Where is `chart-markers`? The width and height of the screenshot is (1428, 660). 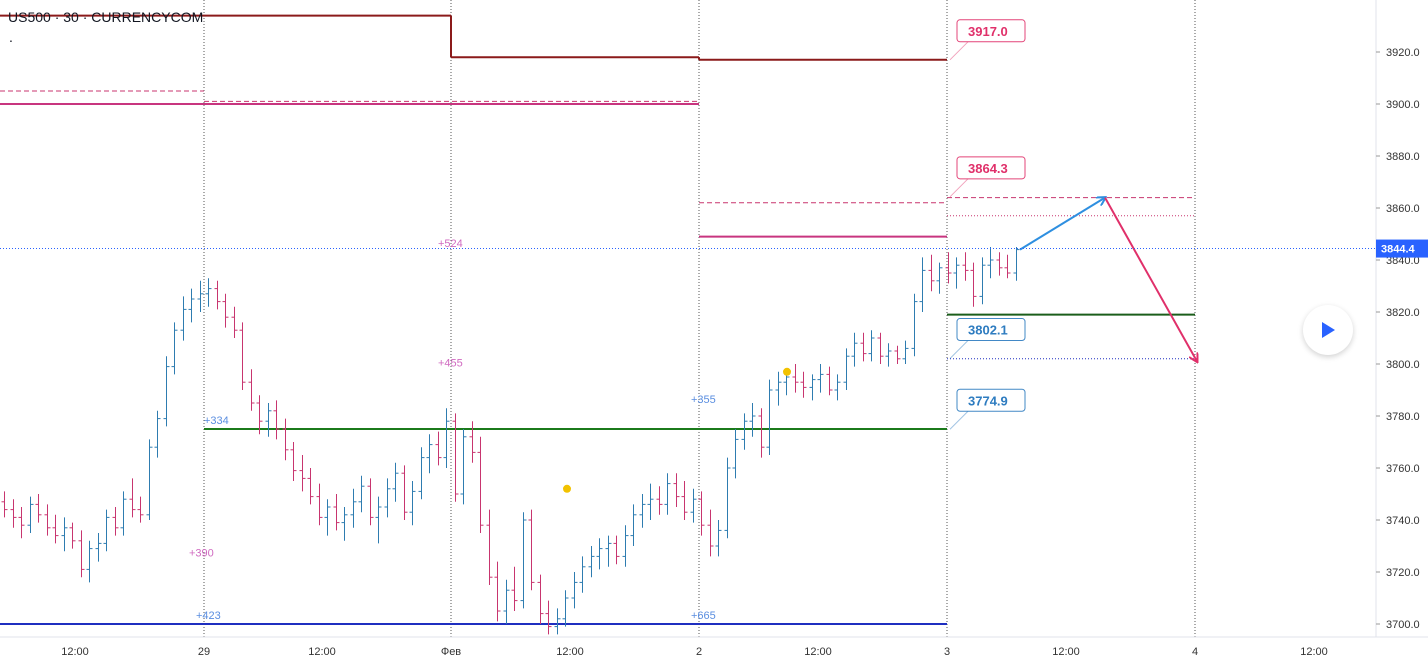
chart-markers is located at coordinates (677, 430).